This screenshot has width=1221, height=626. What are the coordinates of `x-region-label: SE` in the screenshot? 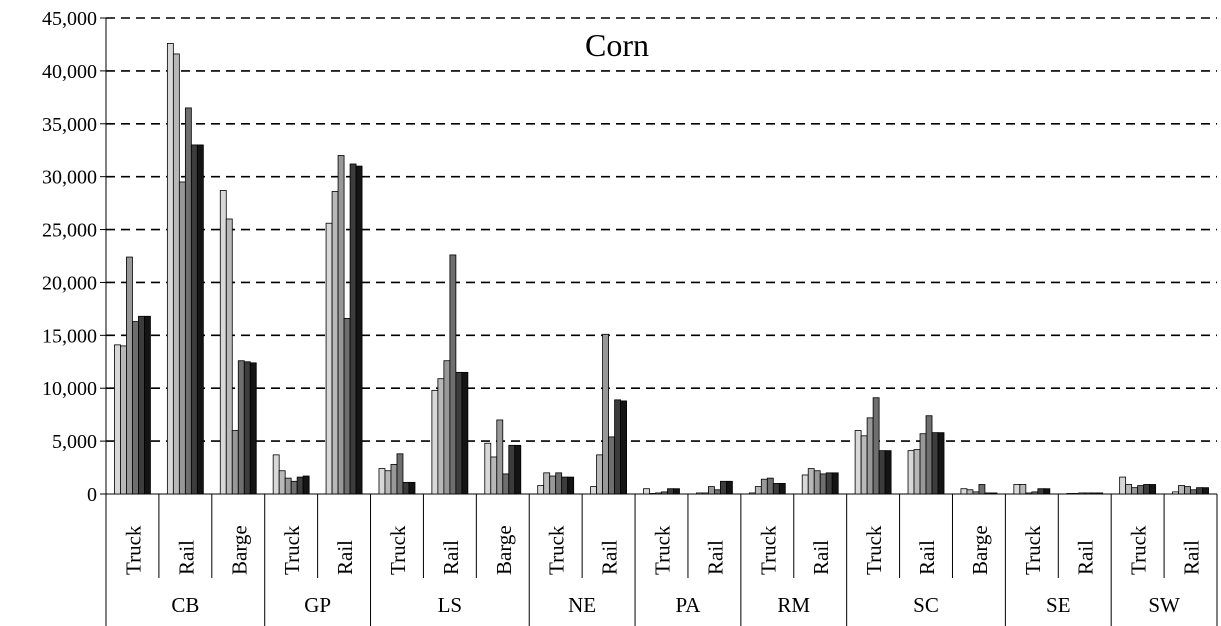 It's located at (1058, 605).